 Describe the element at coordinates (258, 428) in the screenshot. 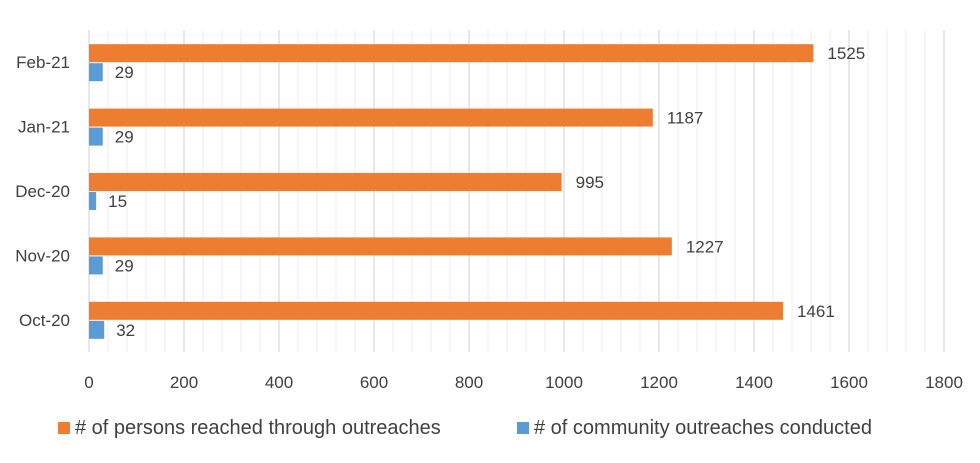

I see `legend-label: # of persons reached through outreaches` at that location.